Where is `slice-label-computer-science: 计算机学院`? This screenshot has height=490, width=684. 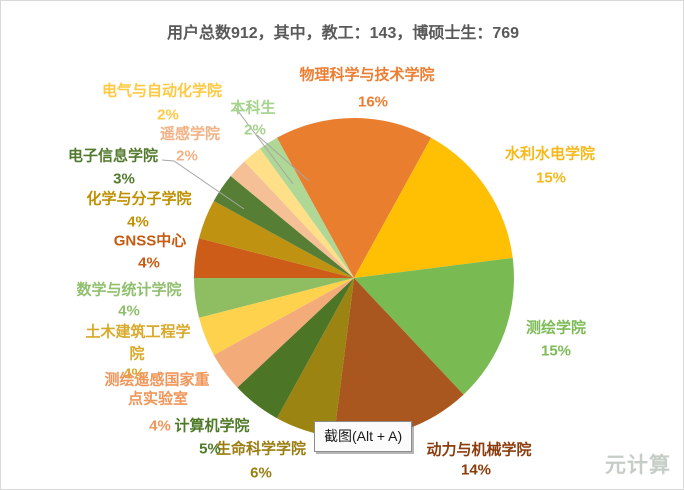 slice-label-computer-science: 计算机学院 is located at coordinates (212, 426).